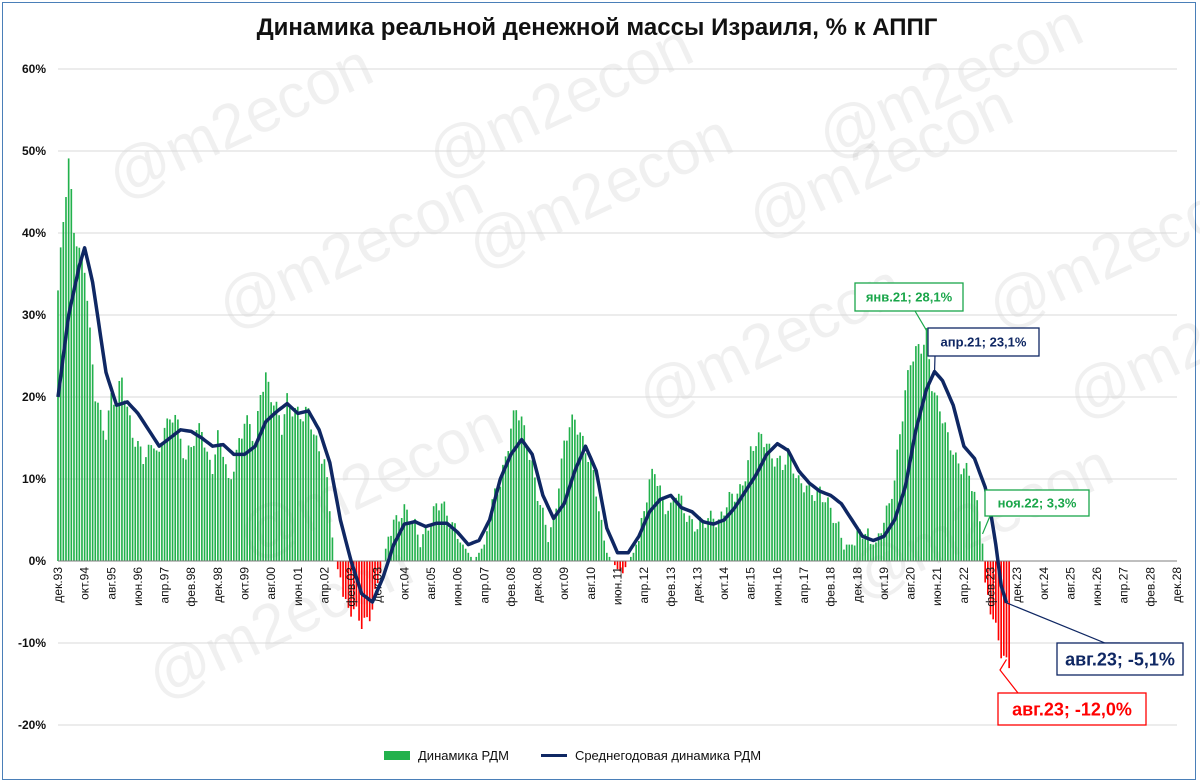 This screenshot has width=1200, height=784. Describe the element at coordinates (644, 585) in the screenshot. I see `x-tick-label: апр.12` at that location.